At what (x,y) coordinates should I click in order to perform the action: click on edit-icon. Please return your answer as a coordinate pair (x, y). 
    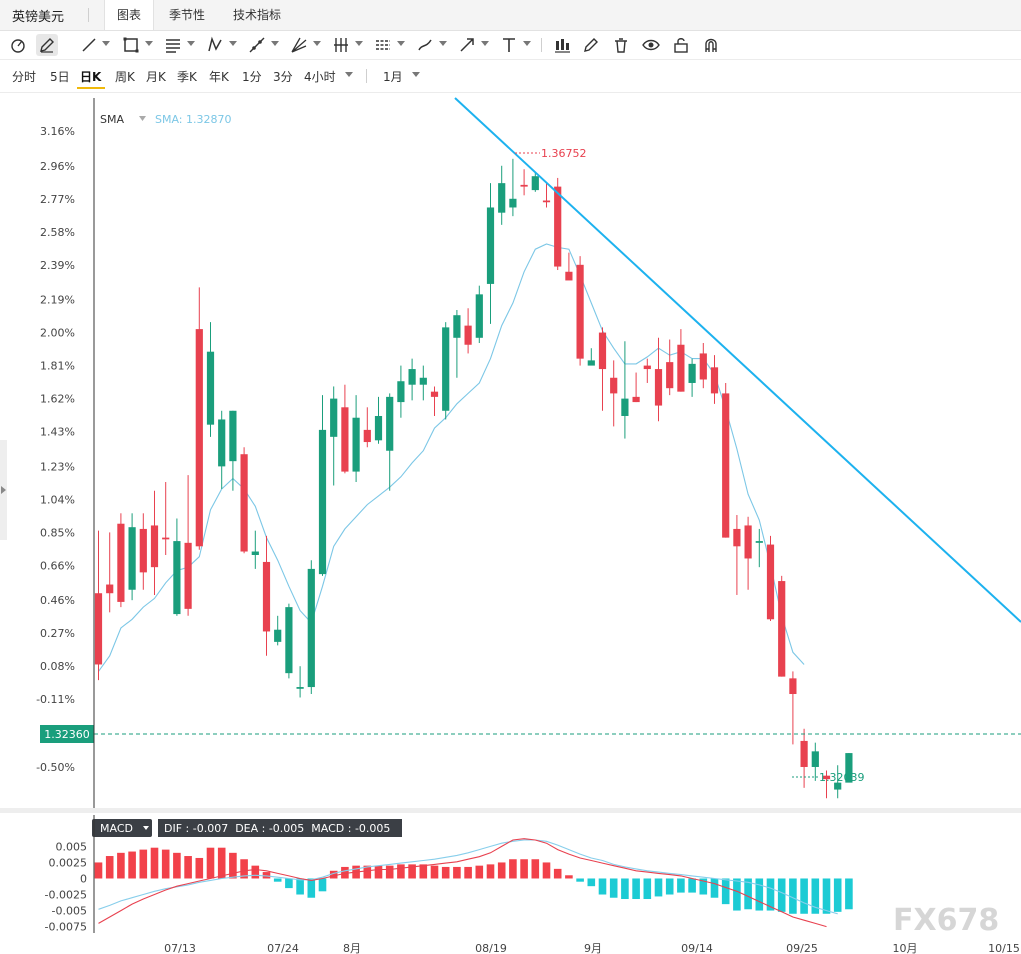
    Looking at the image, I should click on (591, 45).